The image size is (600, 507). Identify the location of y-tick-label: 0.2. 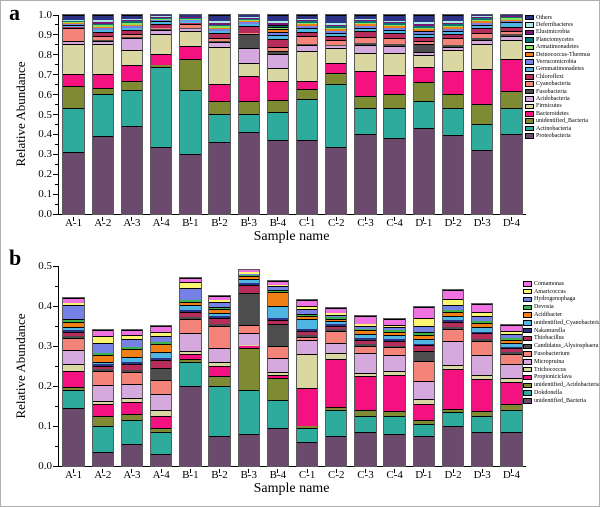
(45, 386).